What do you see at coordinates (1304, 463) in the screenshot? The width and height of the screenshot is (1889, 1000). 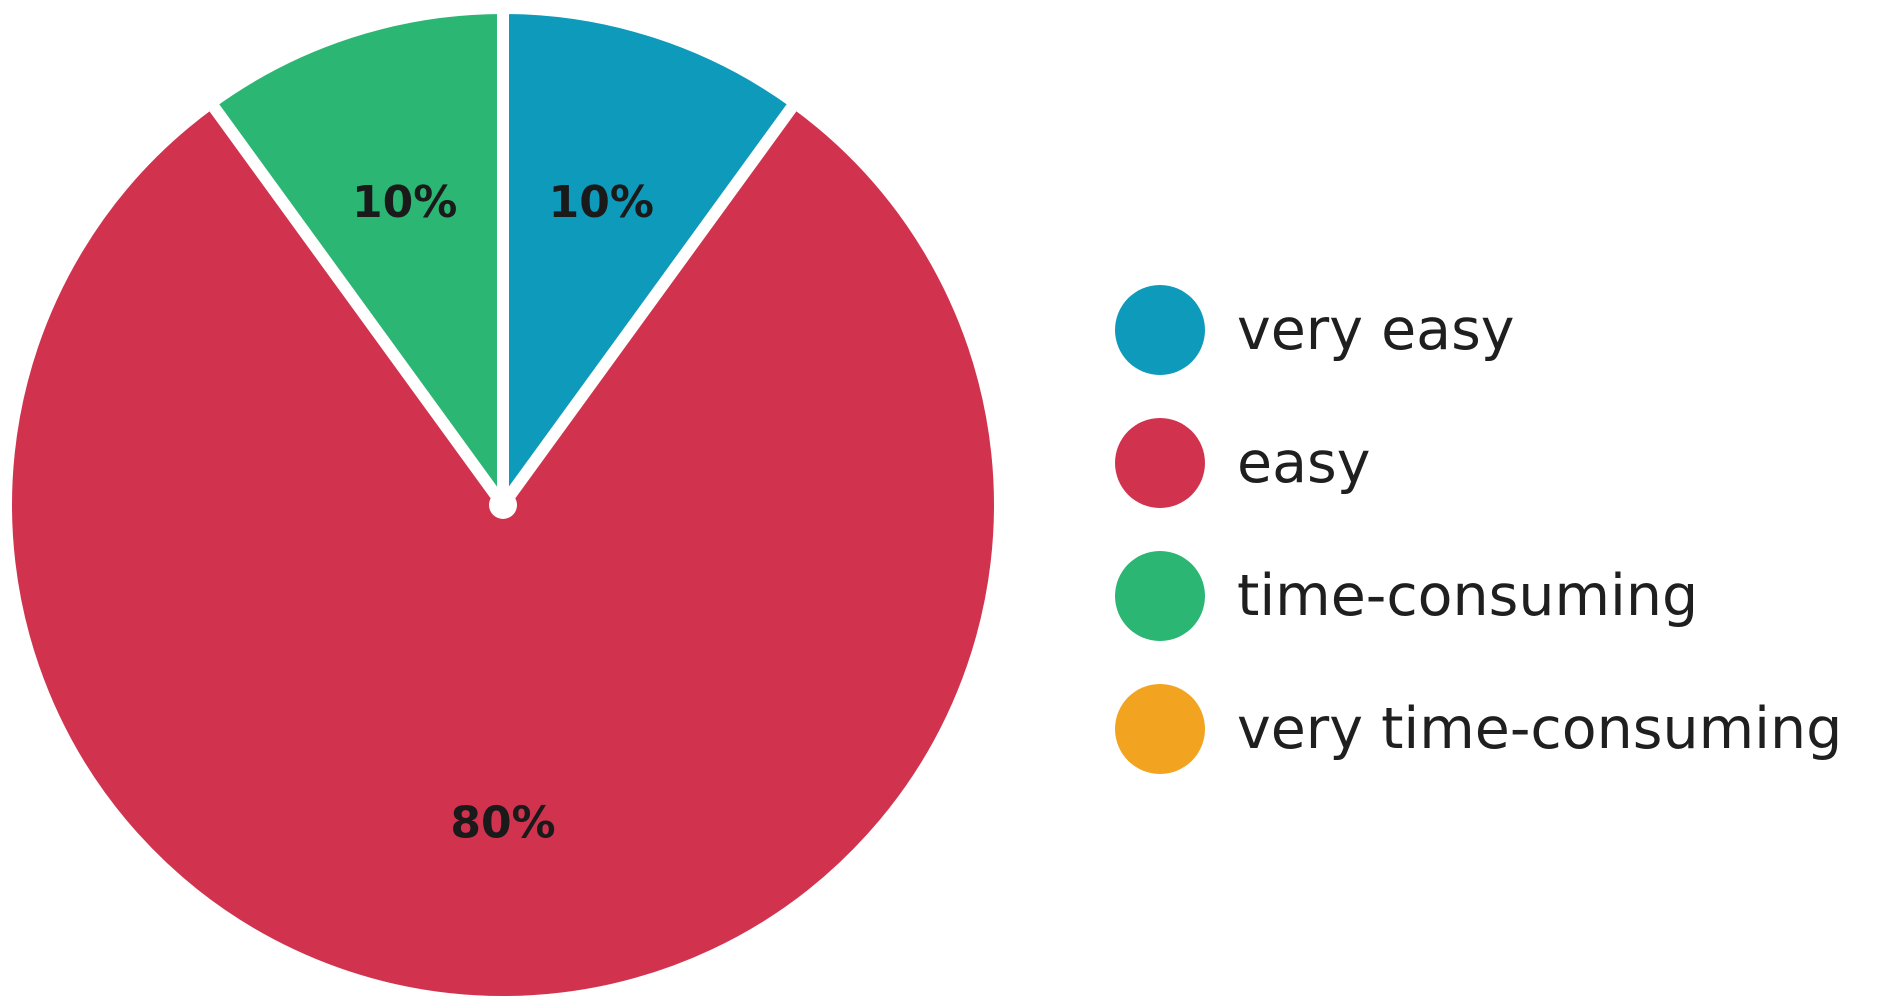 I see `legend-label: easy` at bounding box center [1304, 463].